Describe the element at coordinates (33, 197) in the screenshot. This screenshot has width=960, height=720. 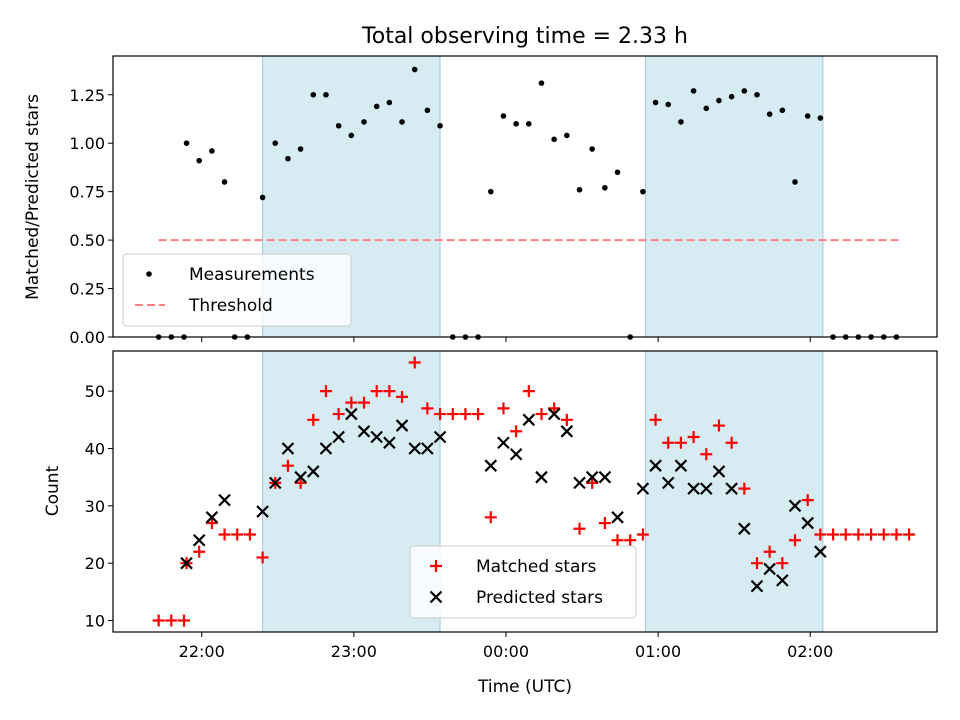
I see `top-y-axis-label: Matched/Predicted stars` at that location.